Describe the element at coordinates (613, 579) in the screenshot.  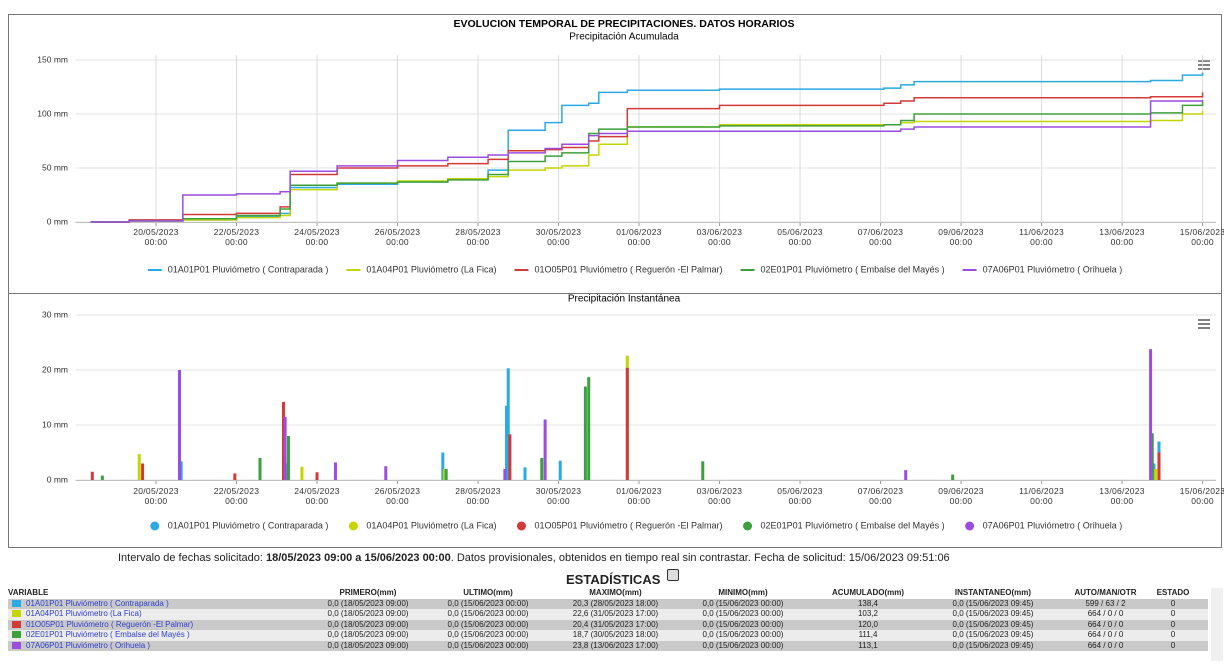
I see `table-title: ESTADÍSTICAS` at that location.